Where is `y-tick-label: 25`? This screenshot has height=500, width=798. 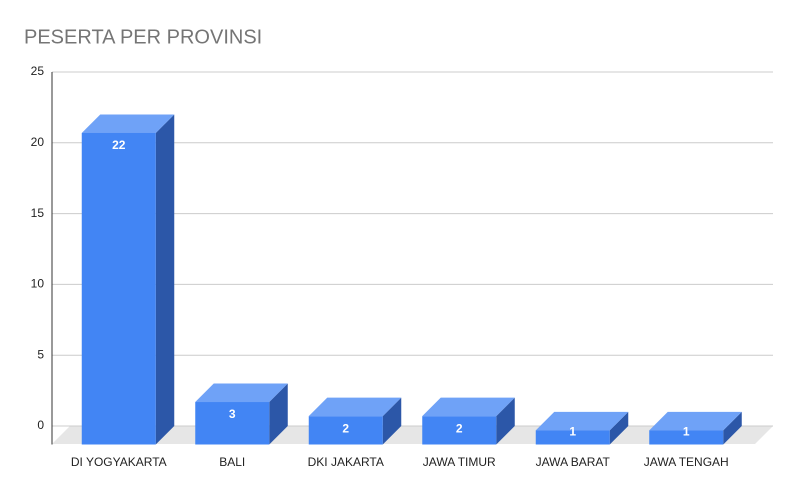 y-tick-label: 25 is located at coordinates (38, 71).